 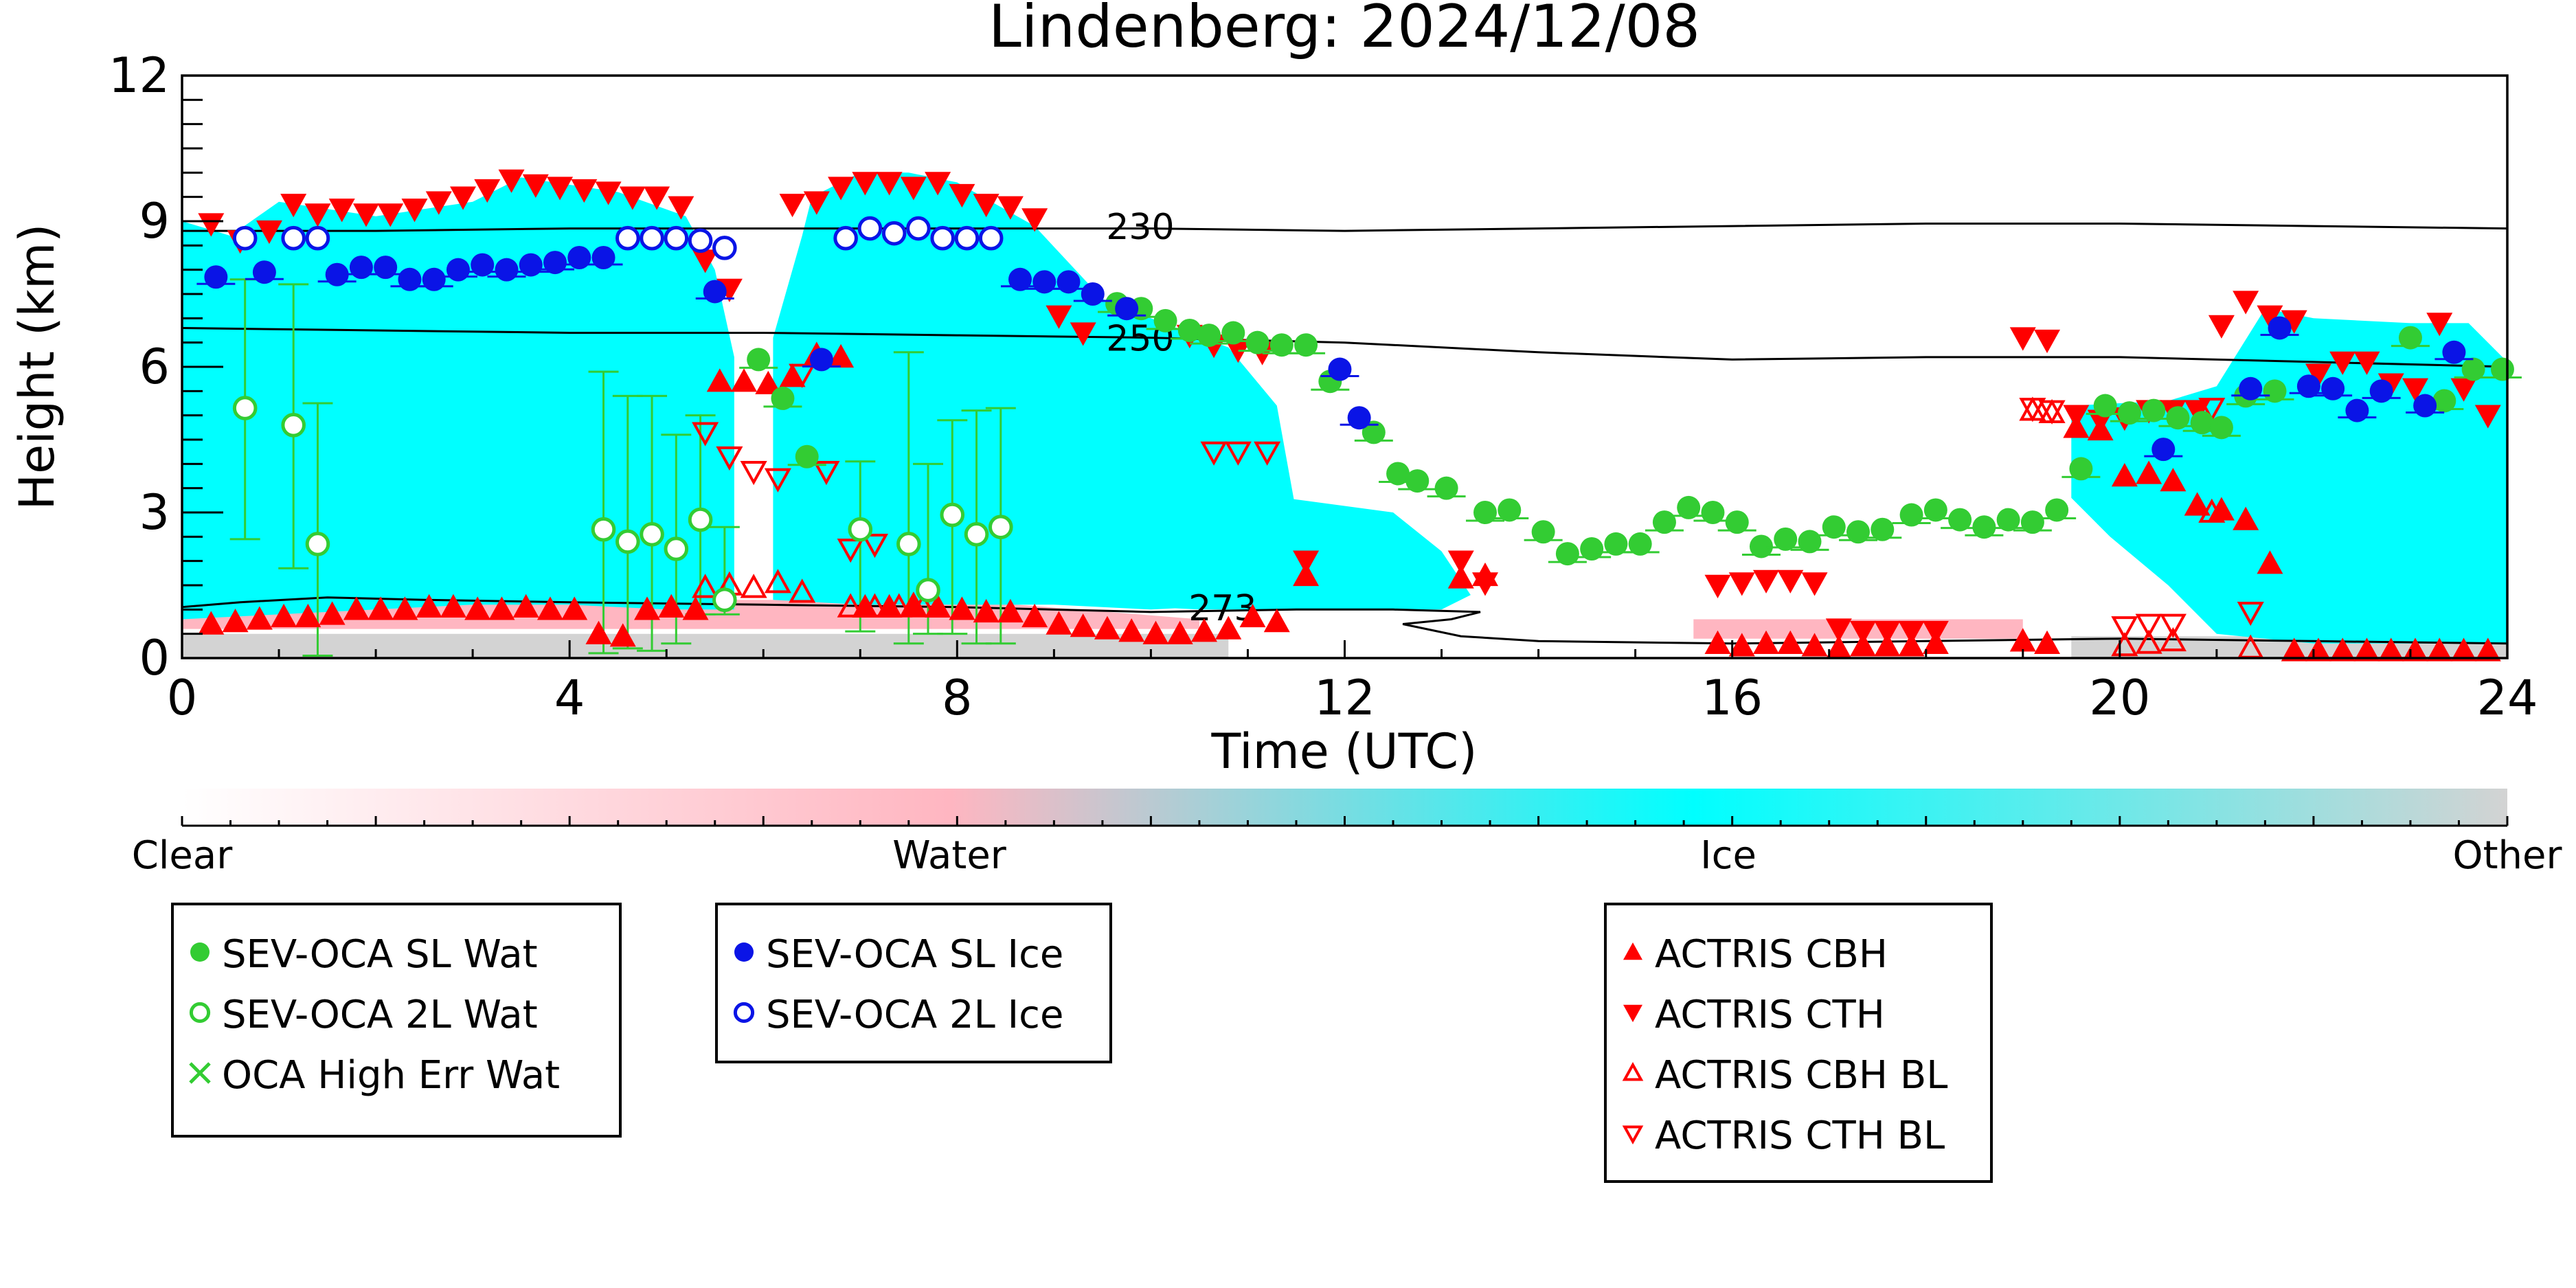 I want to click on legend-marker-sev-oca-sl-wat, so click(x=200, y=952).